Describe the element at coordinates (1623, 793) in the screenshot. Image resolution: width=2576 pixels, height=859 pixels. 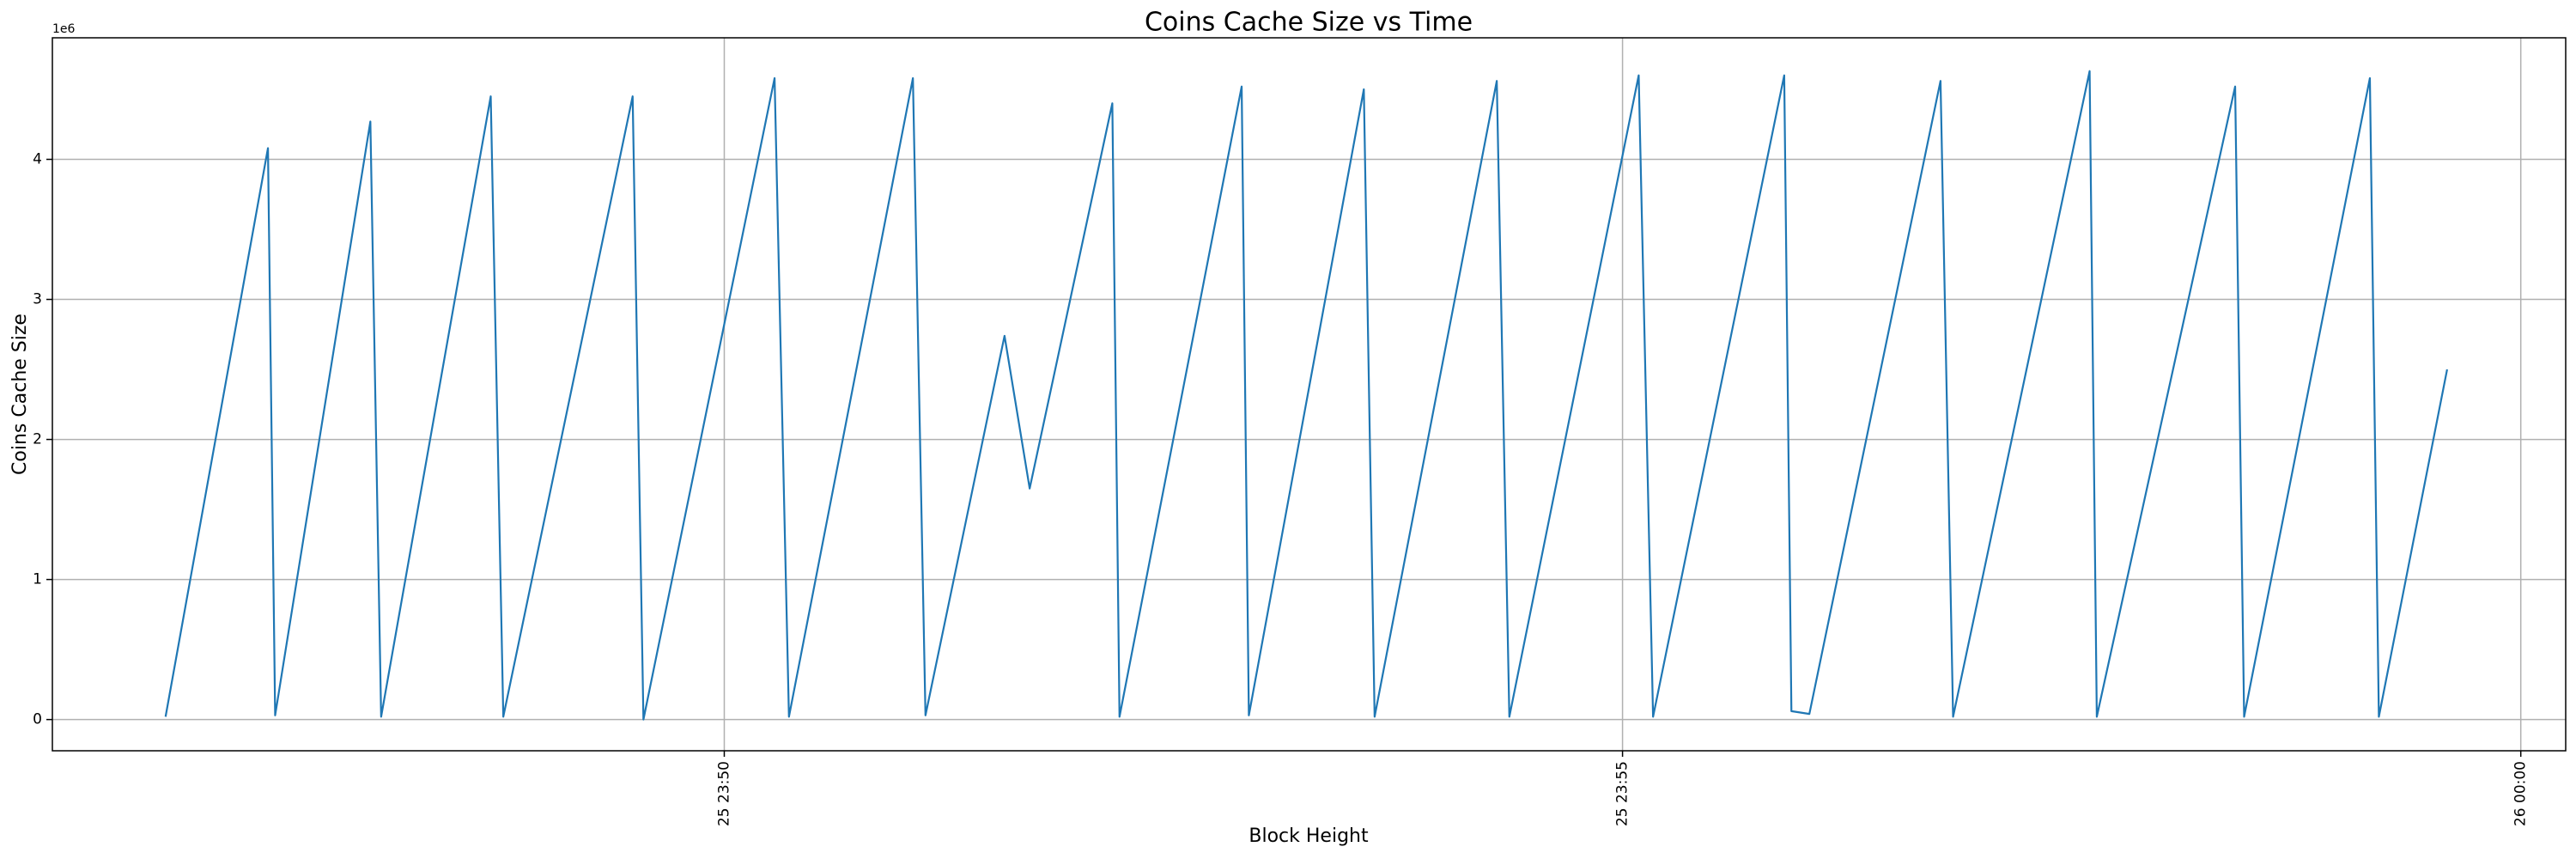
I see `x-tick-label: 25 23:55` at that location.